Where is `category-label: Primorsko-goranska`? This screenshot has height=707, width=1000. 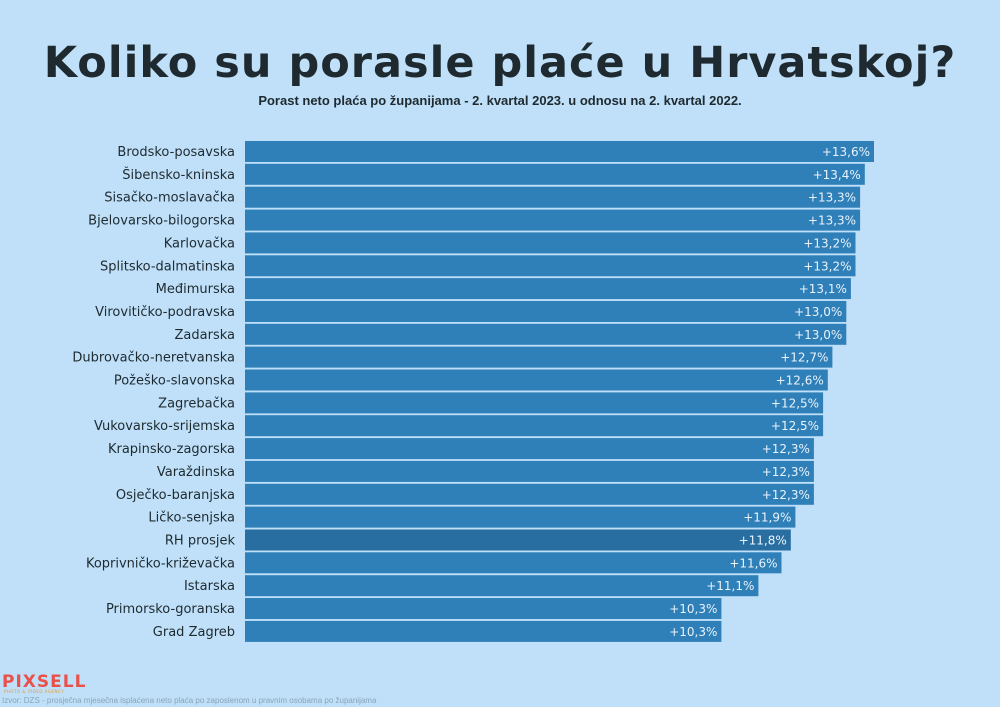
category-label: Primorsko-goranska is located at coordinates (170, 609).